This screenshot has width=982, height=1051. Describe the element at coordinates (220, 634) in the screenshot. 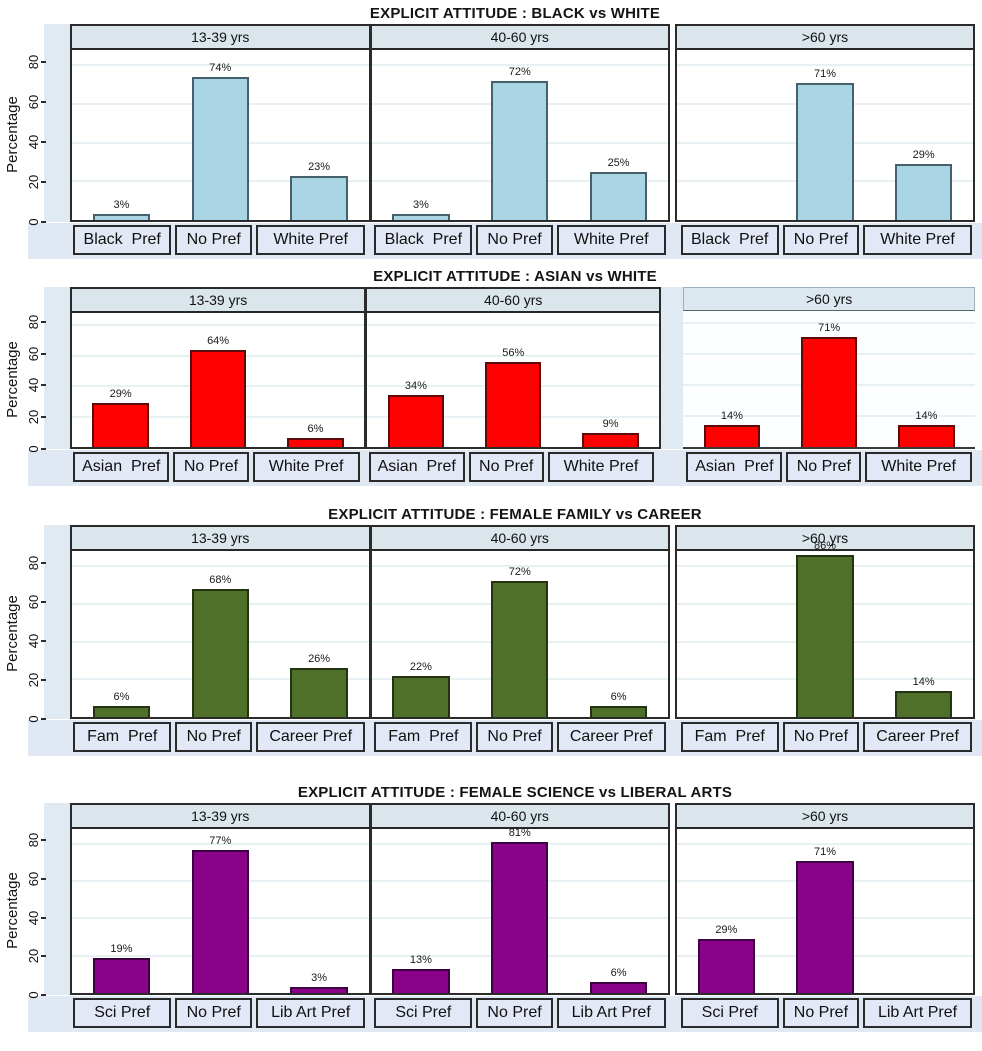

I see `plot-area: 6% 68% 26%` at that location.